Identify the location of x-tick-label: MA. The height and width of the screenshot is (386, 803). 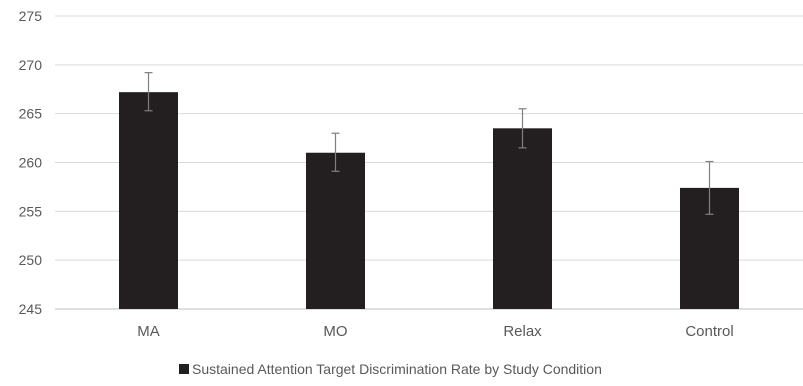
(148, 331).